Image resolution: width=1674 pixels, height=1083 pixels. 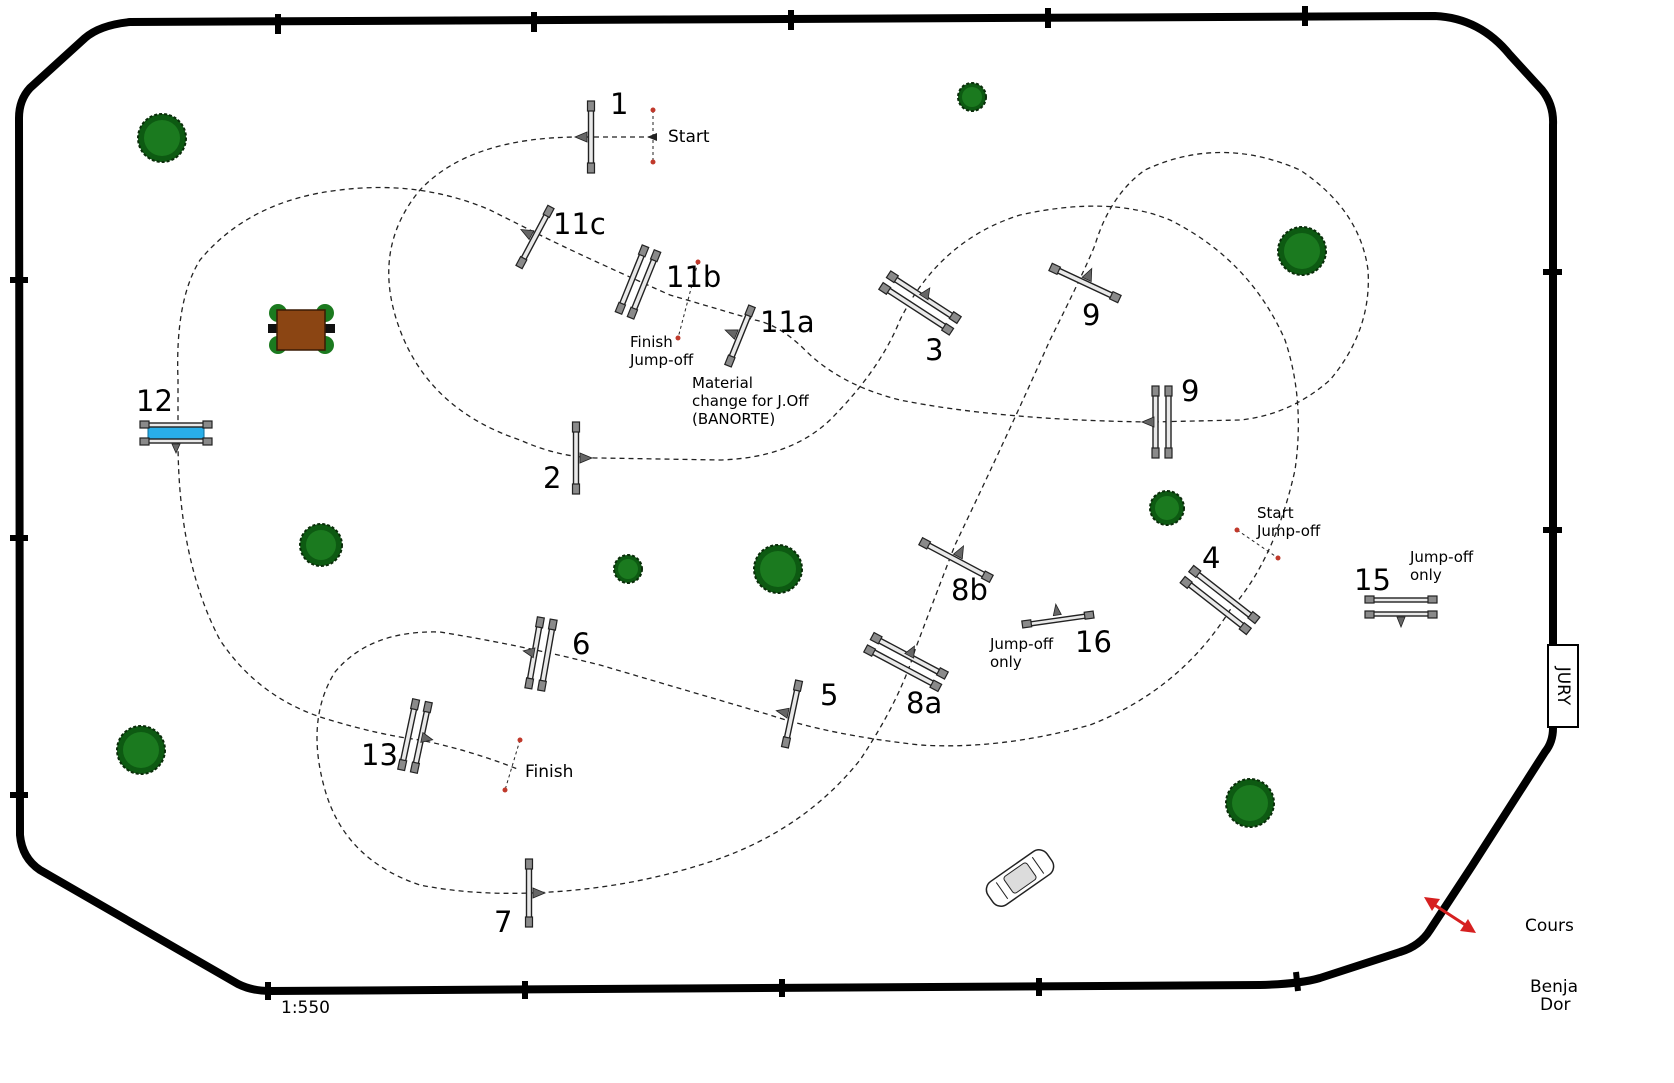 I want to click on jury-label: JURY, so click(x=1563, y=686).